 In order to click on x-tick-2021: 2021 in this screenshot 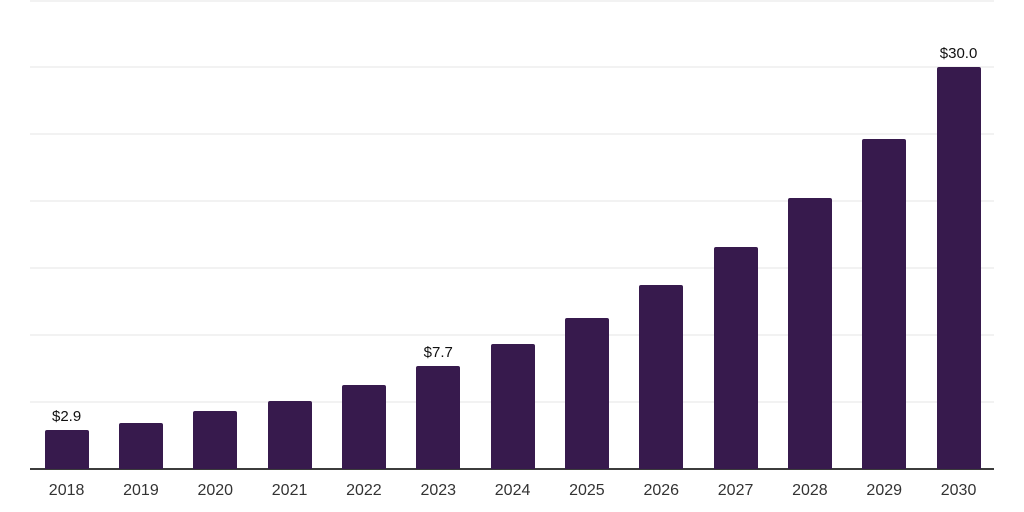, I will do `click(289, 490)`.